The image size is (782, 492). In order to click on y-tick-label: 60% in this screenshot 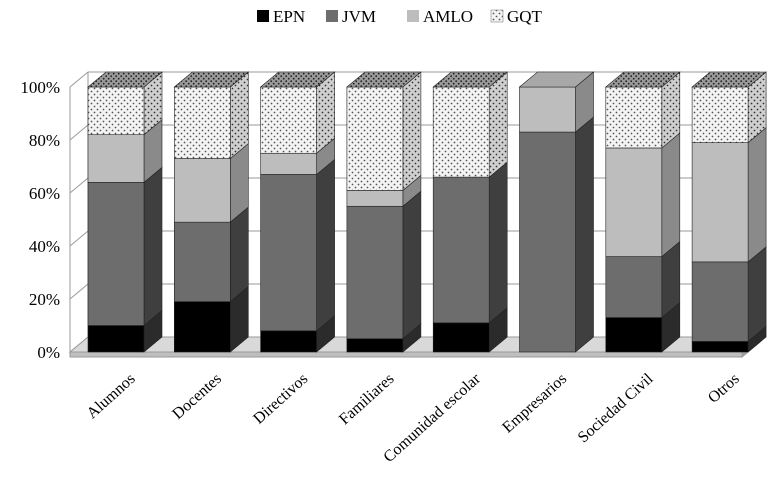, I will do `click(44, 193)`.